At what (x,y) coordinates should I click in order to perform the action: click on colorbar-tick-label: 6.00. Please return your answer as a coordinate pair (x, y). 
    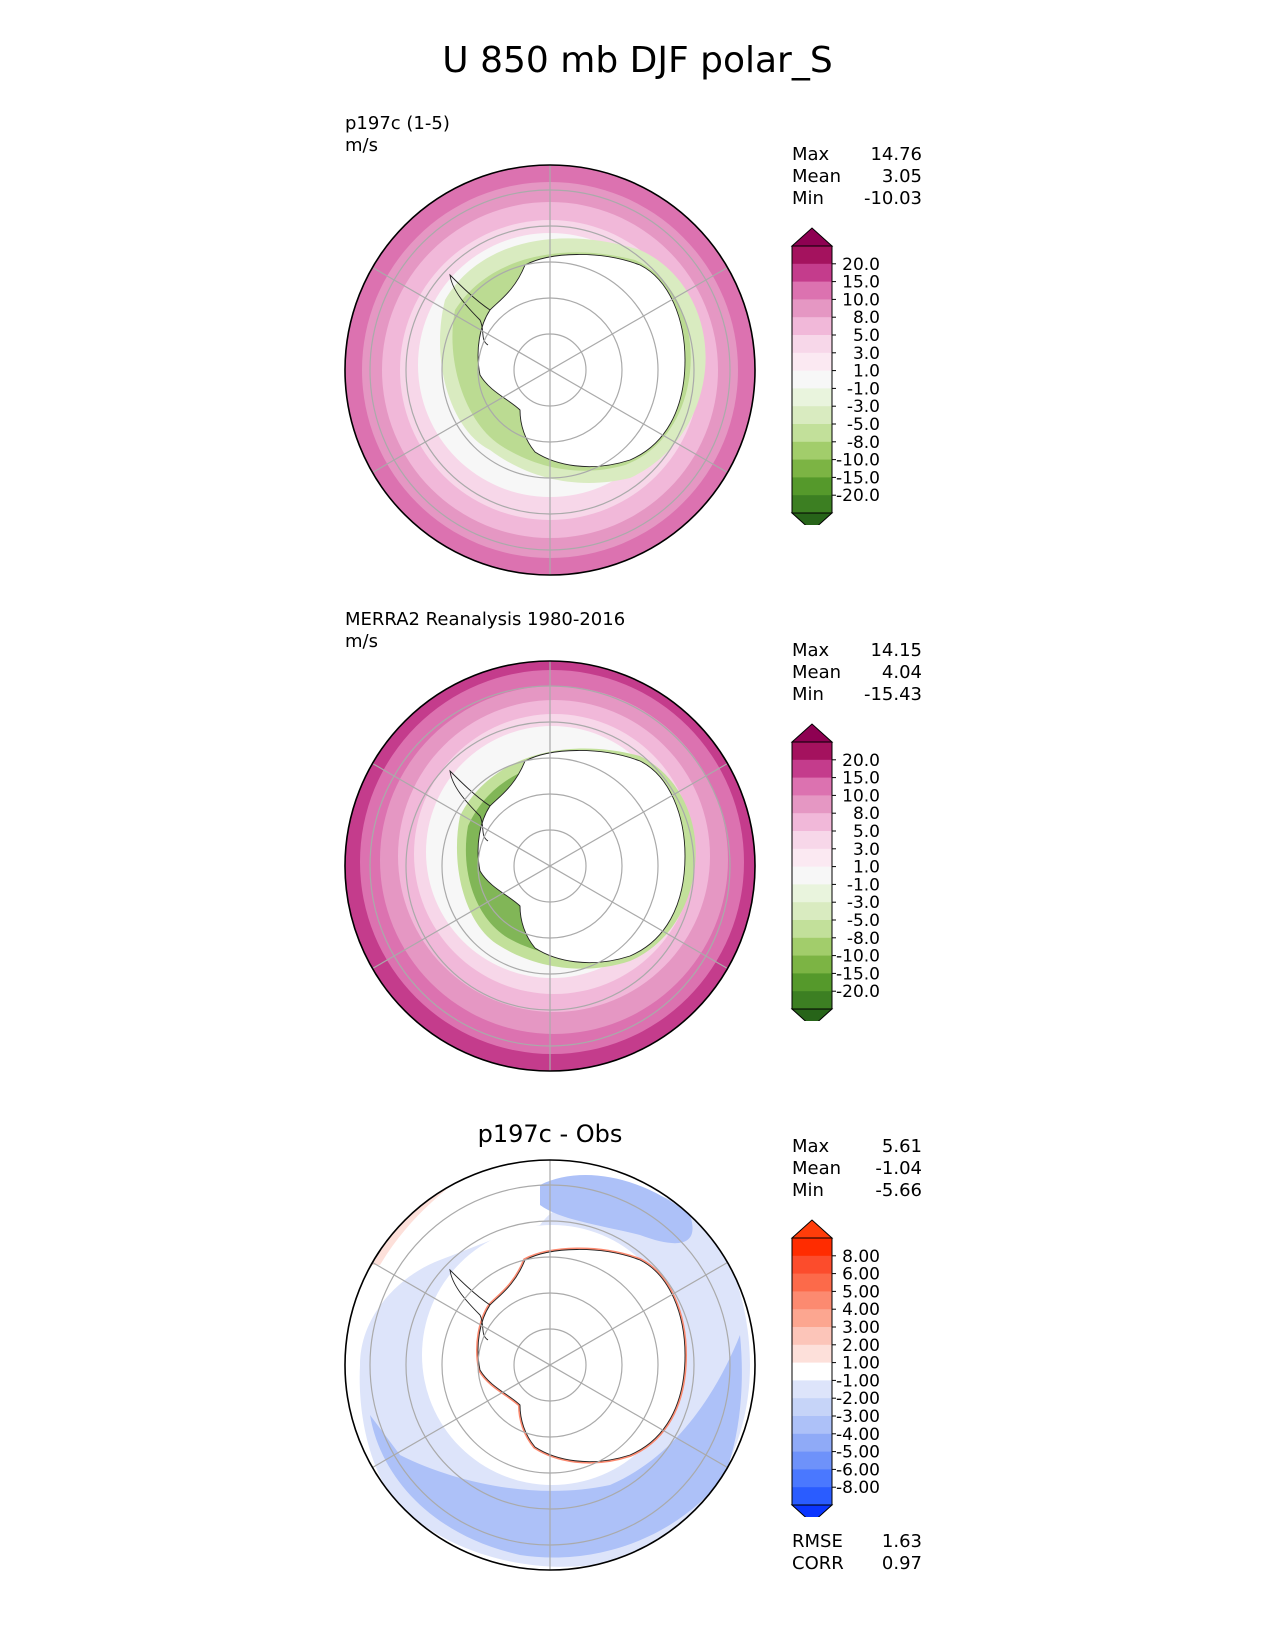
    Looking at the image, I should click on (861, 1275).